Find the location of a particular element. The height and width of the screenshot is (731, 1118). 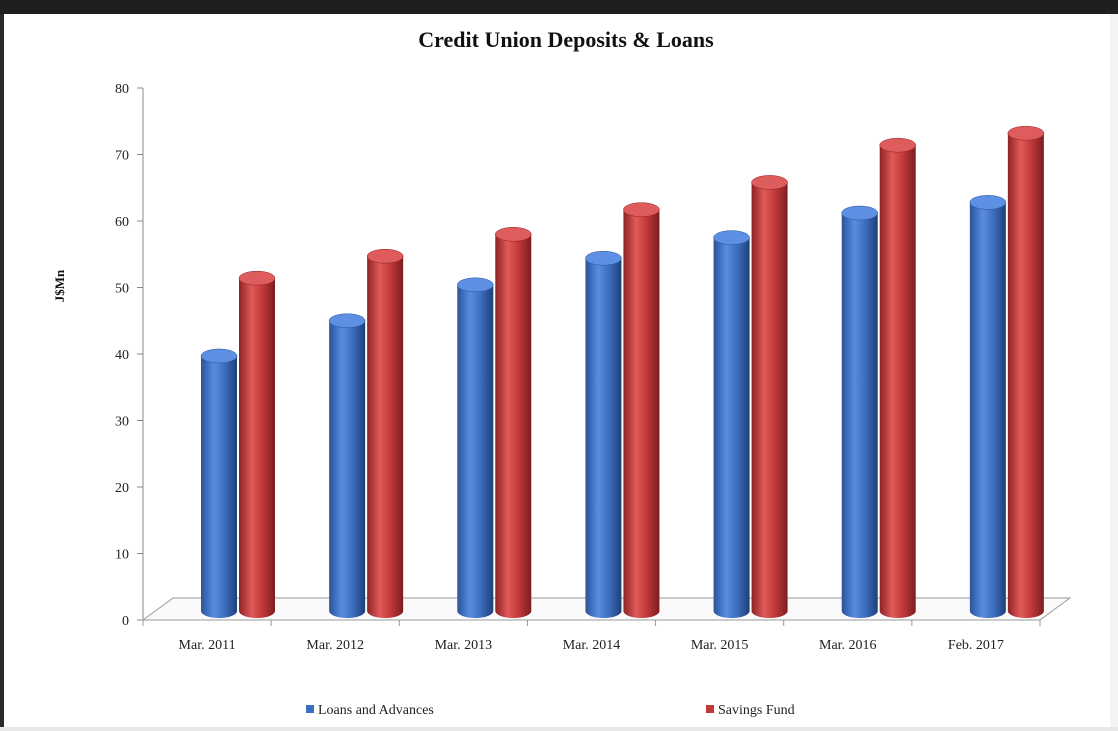

legend-label: Loans and Advances is located at coordinates (376, 710).